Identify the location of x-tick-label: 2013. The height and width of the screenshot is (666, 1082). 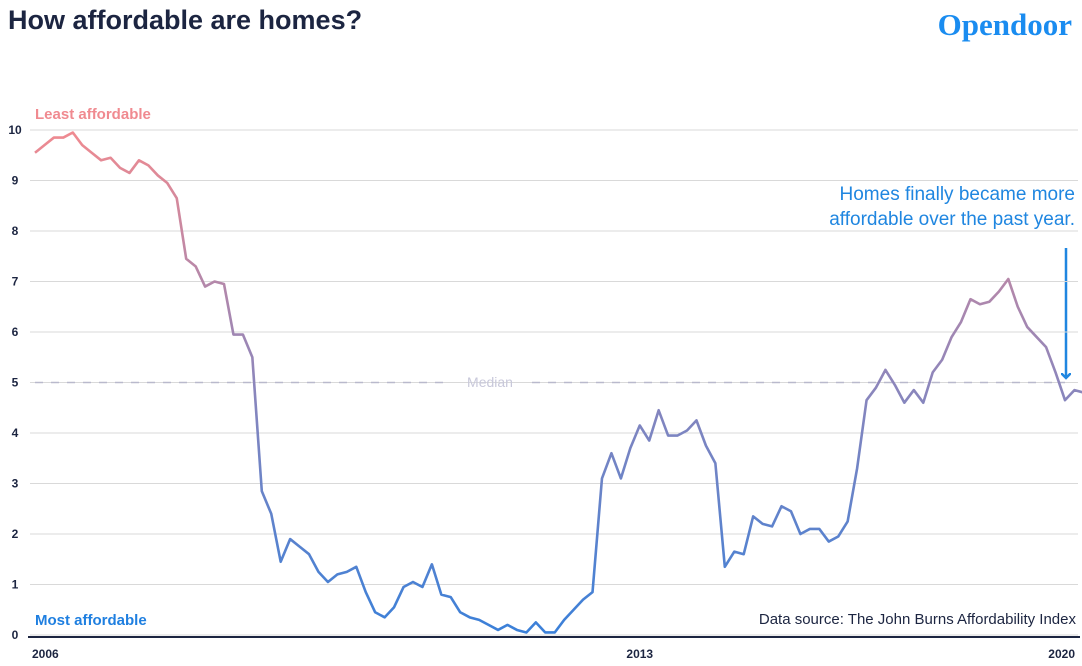
(639, 654).